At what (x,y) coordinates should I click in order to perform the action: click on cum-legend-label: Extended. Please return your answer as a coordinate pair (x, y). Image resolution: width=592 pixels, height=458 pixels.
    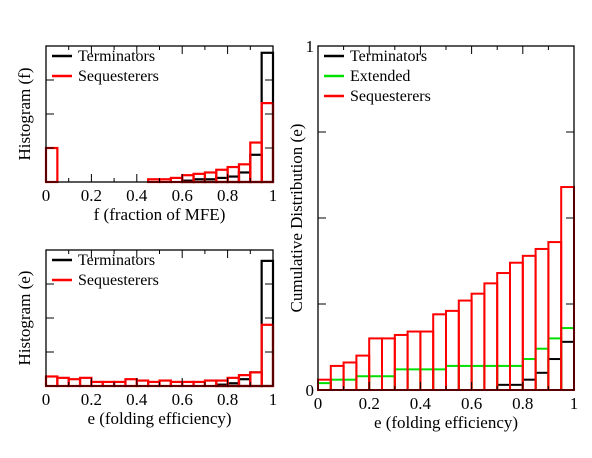
    Looking at the image, I should click on (380, 76).